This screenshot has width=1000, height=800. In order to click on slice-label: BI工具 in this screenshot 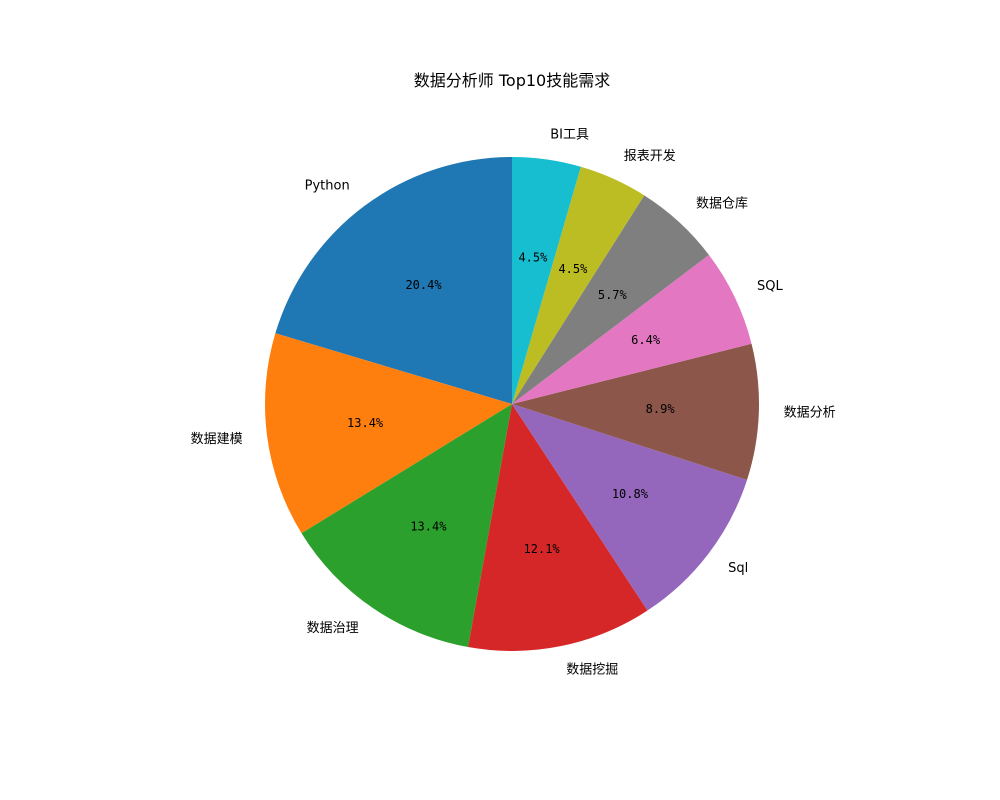, I will do `click(569, 135)`.